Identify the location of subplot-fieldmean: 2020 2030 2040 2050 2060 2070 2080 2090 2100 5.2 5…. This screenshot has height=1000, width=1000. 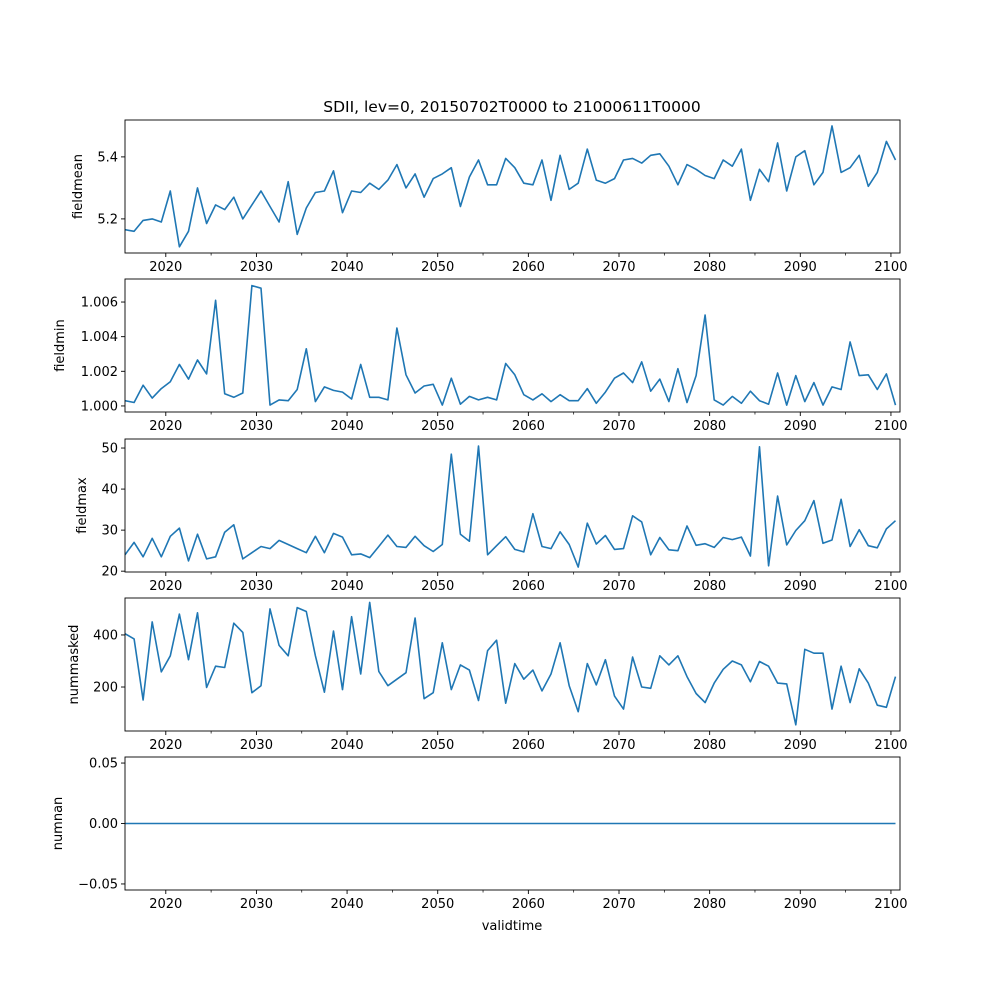
(489, 197).